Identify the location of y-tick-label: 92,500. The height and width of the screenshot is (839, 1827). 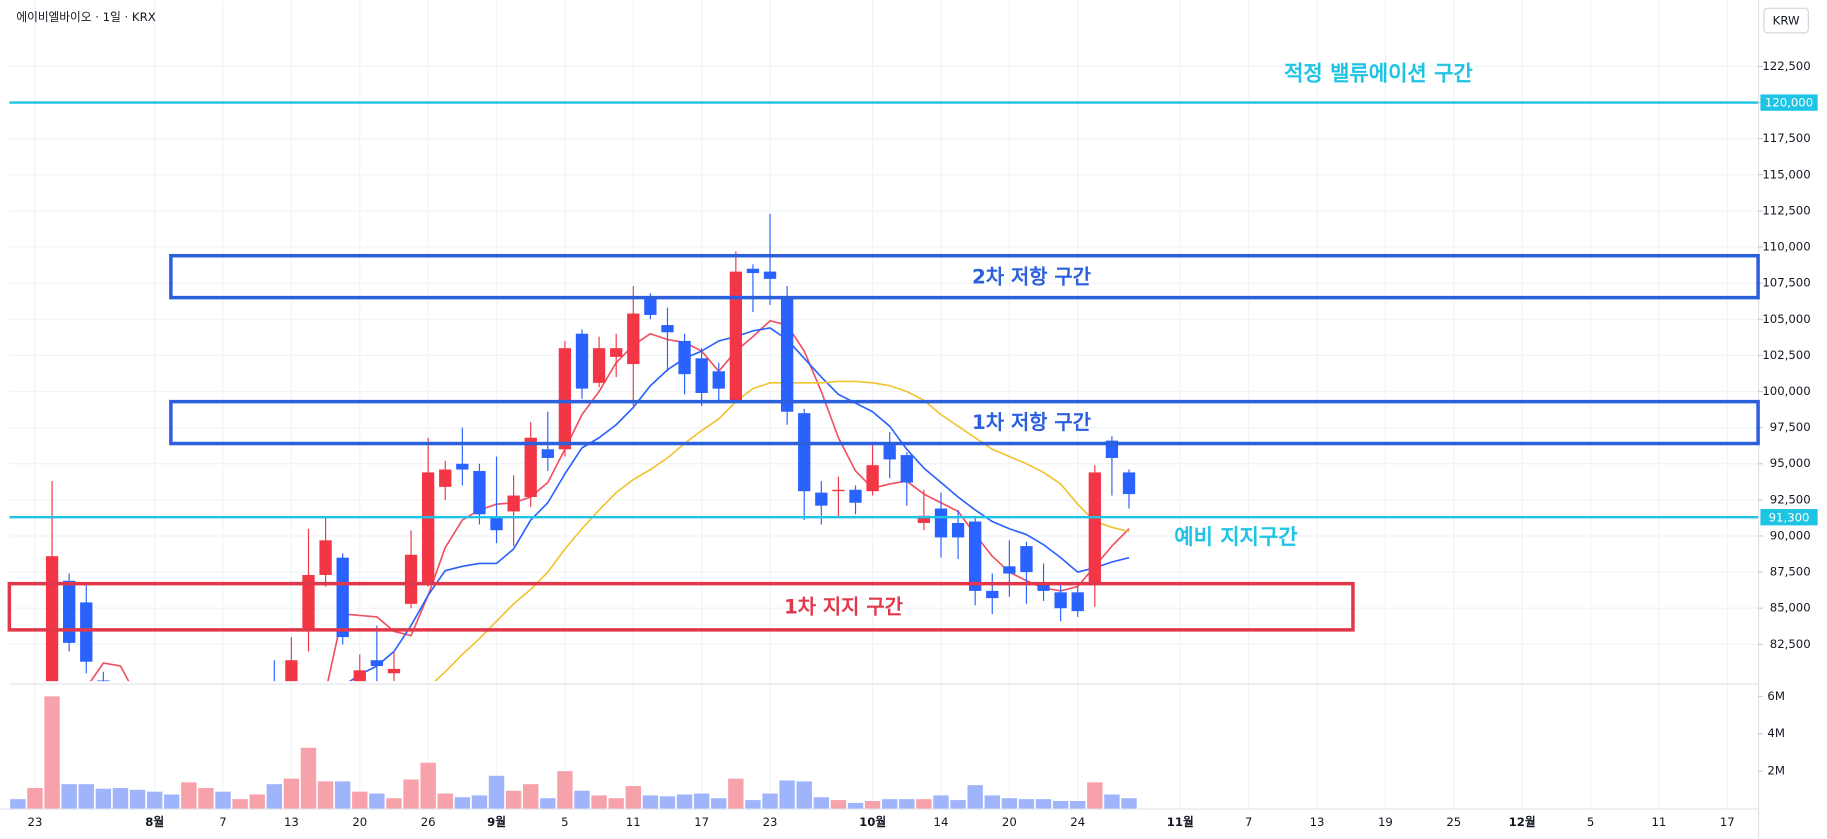
(1790, 499).